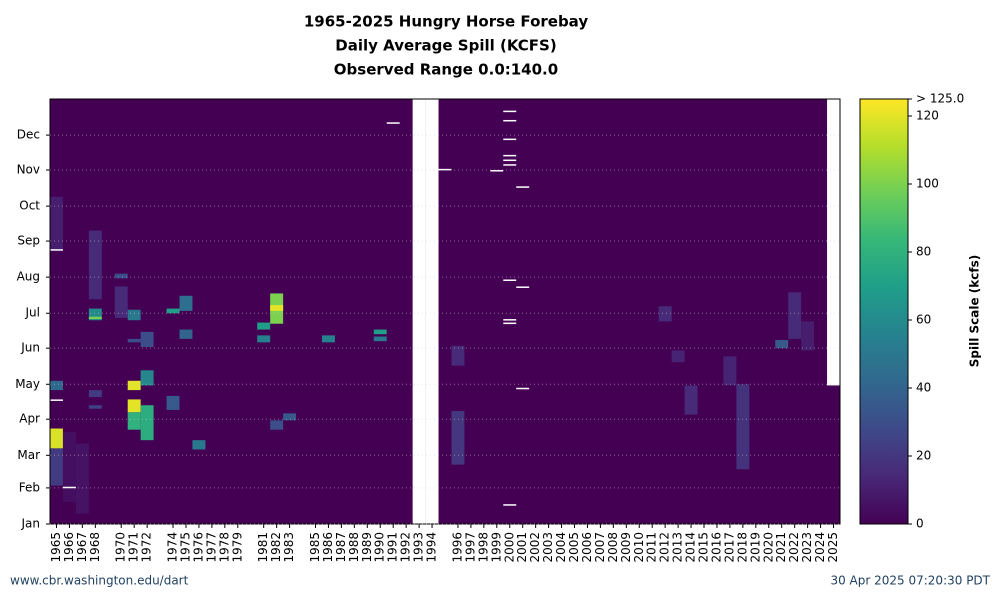 The height and width of the screenshot is (600, 1000). I want to click on x-tick-label: 1983, so click(289, 547).